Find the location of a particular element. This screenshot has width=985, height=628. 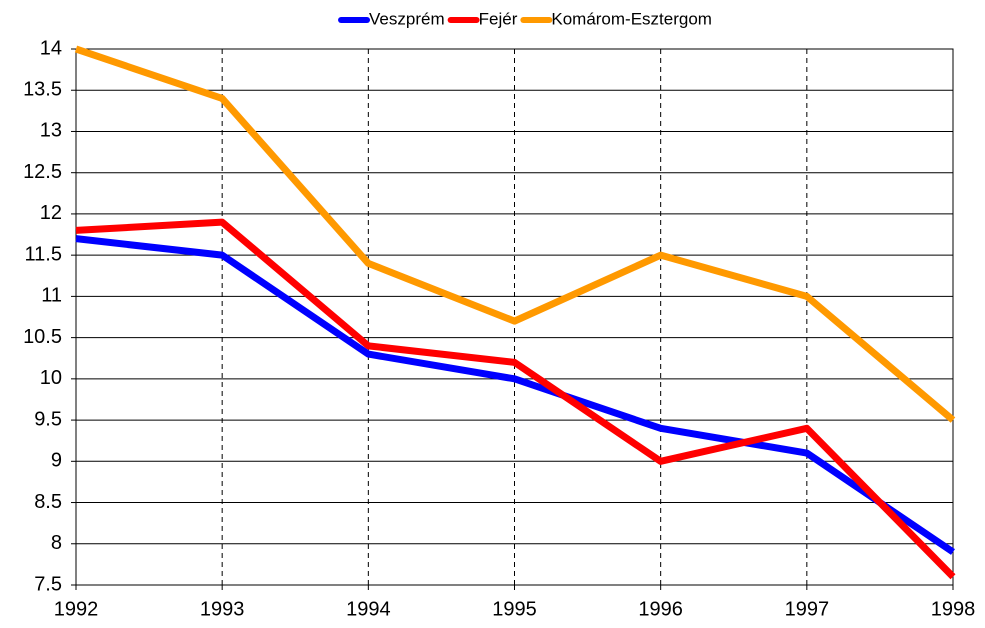

y-tick-label: 13 is located at coordinates (51, 131).